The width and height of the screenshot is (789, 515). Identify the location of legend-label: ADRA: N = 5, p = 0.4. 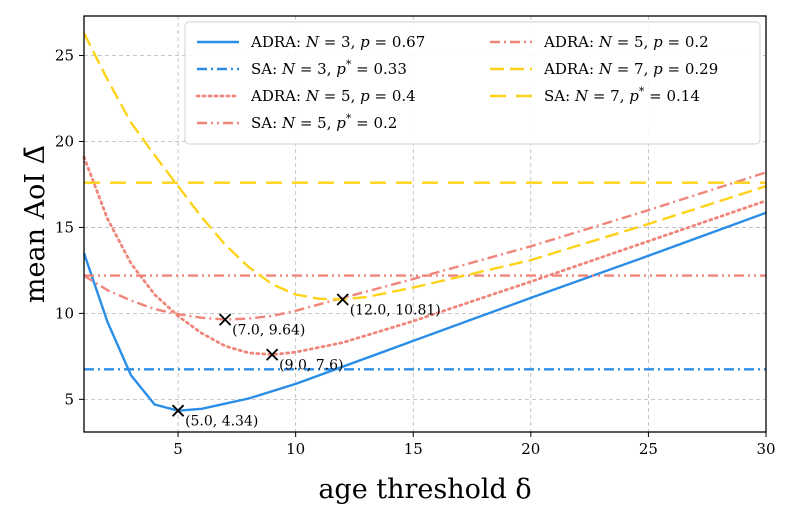
(333, 96).